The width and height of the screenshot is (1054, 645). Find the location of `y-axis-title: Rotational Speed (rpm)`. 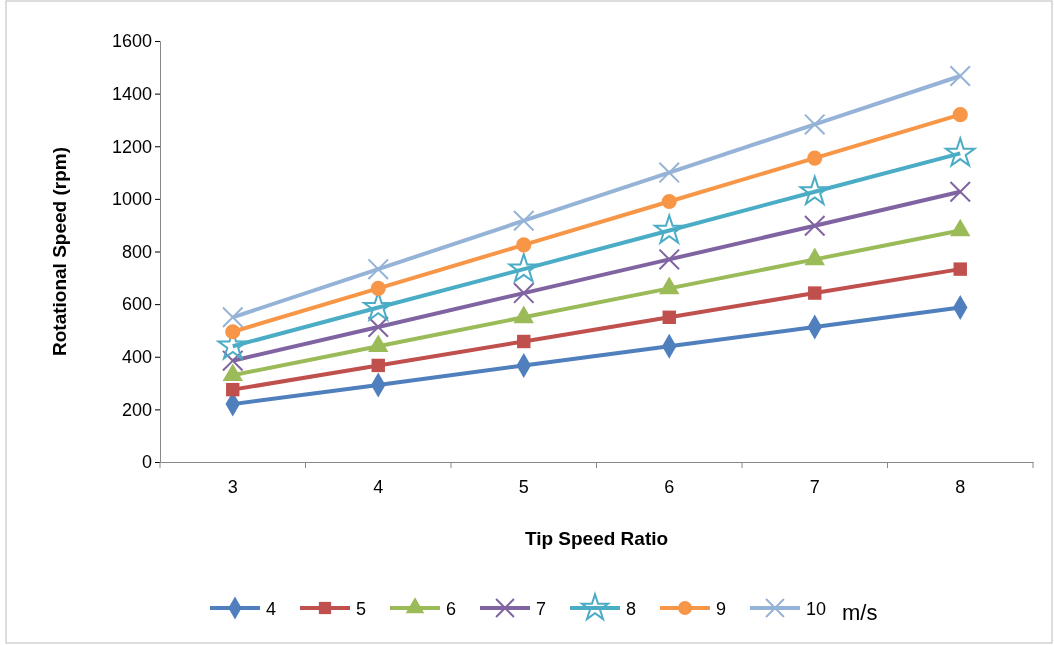

y-axis-title: Rotational Speed (rpm) is located at coordinates (59, 251).